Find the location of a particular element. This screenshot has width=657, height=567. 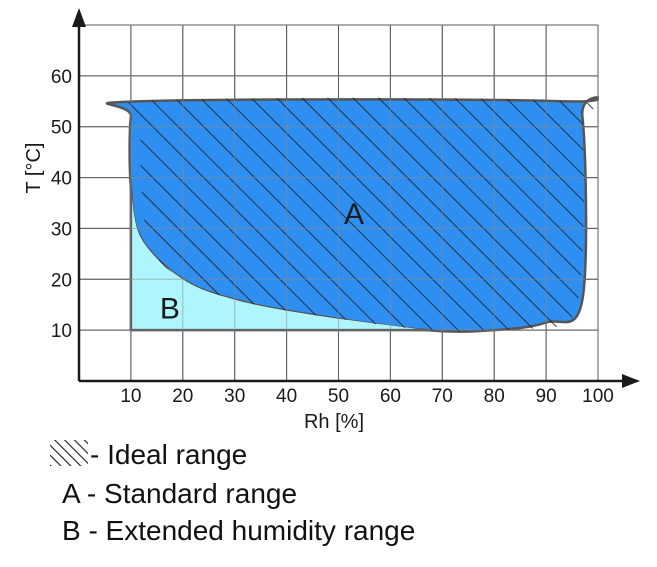

x-tick-label: 70 is located at coordinates (442, 396).